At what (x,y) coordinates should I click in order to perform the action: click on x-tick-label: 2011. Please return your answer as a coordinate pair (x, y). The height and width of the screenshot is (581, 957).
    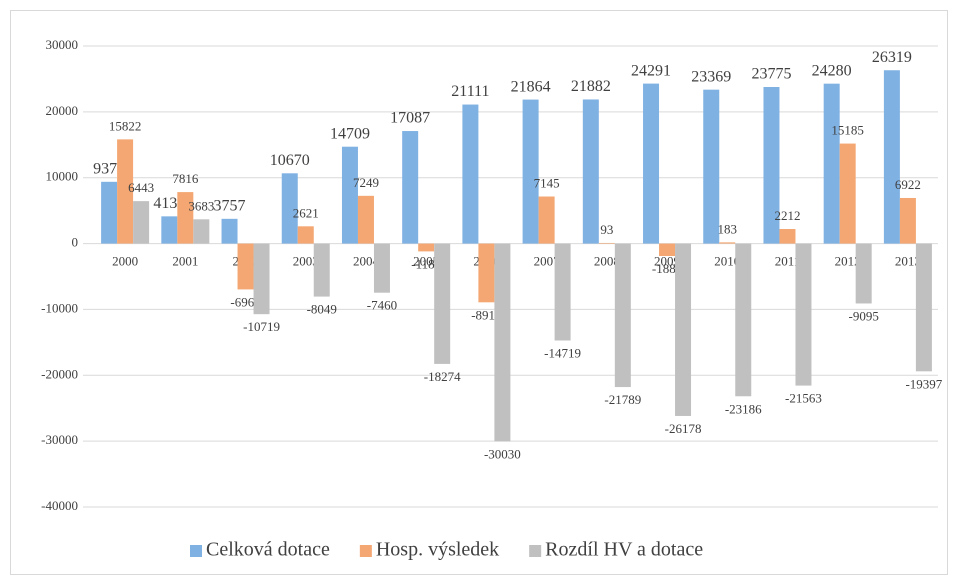
    Looking at the image, I should click on (788, 261).